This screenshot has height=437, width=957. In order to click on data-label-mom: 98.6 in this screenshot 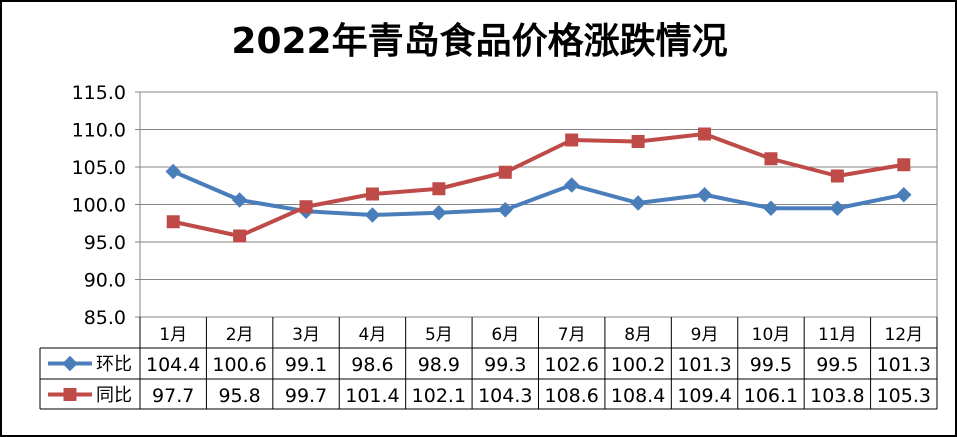, I will do `click(372, 365)`.